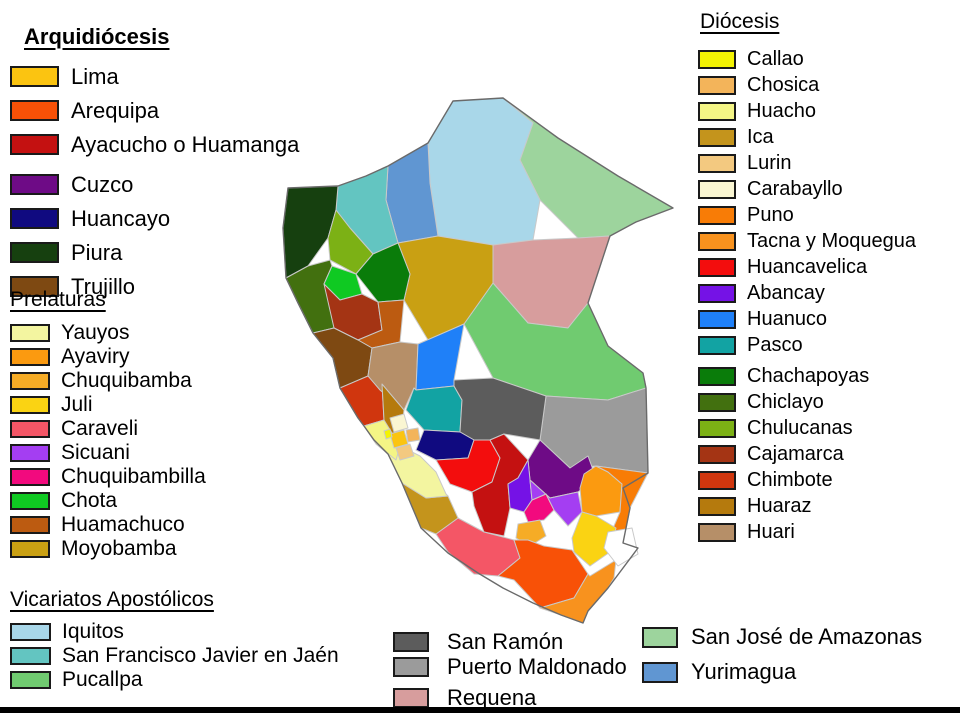 This screenshot has width=960, height=715. I want to click on yauyos-label: Yauyos, so click(95, 332).